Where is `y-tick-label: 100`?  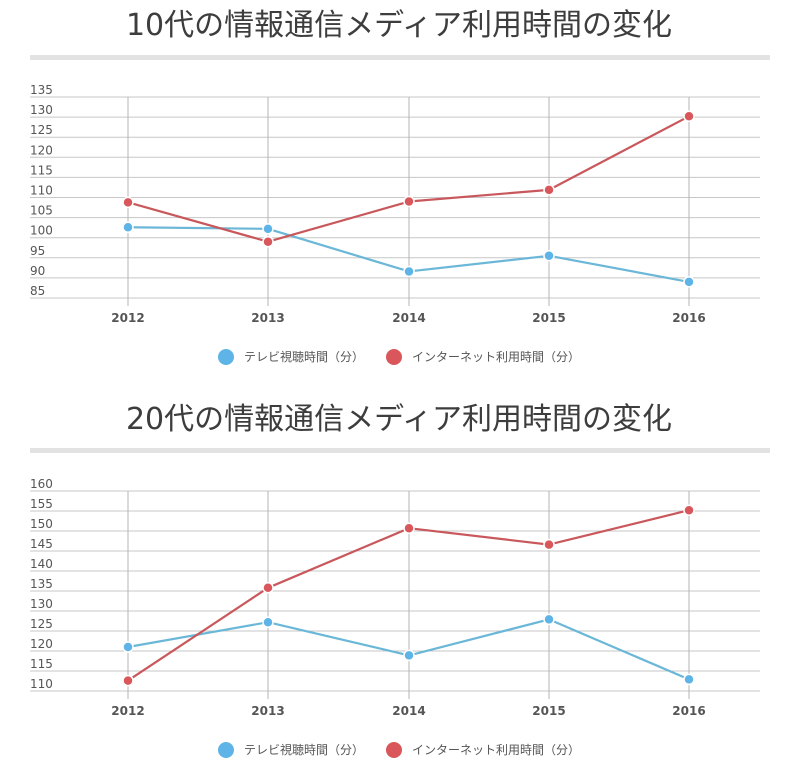 y-tick-label: 100 is located at coordinates (41, 231).